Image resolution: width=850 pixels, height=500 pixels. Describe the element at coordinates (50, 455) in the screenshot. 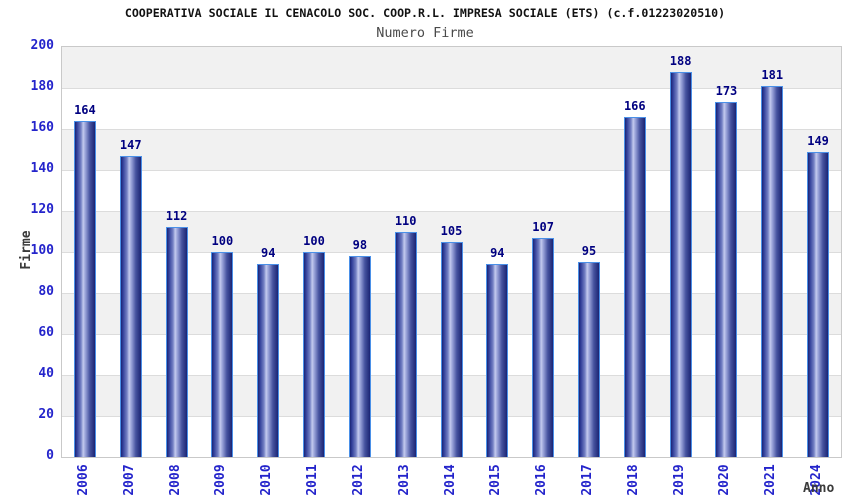

I see `y-tick-label: 0` at that location.